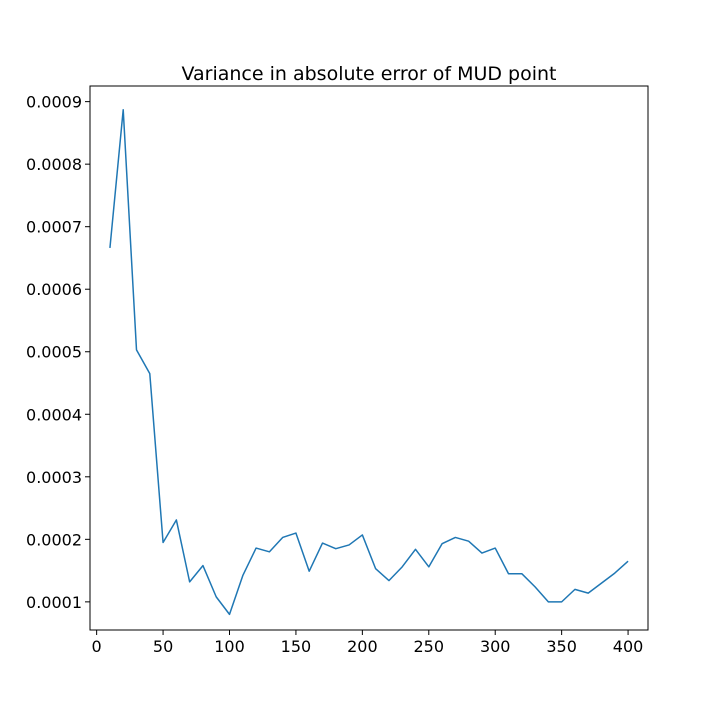  I want to click on x-tick-label: 0, so click(97, 646).